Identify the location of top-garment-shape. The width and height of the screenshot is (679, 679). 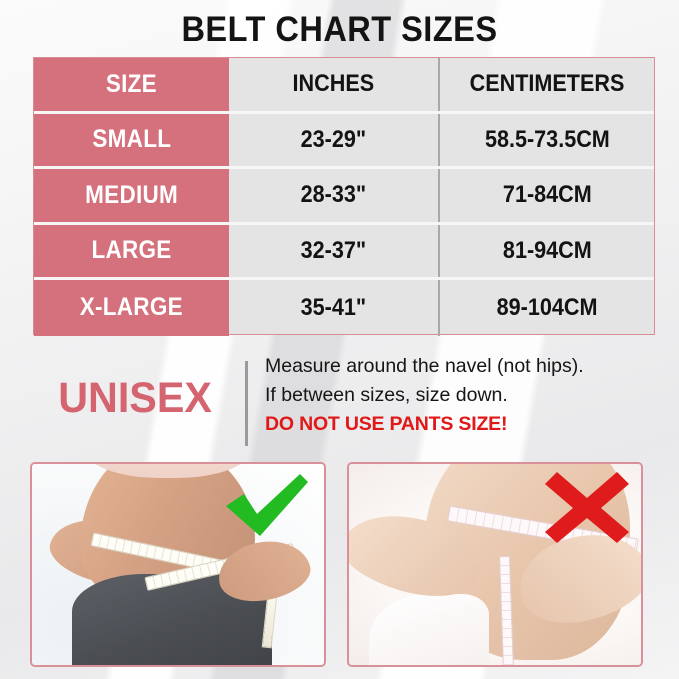
(168, 471).